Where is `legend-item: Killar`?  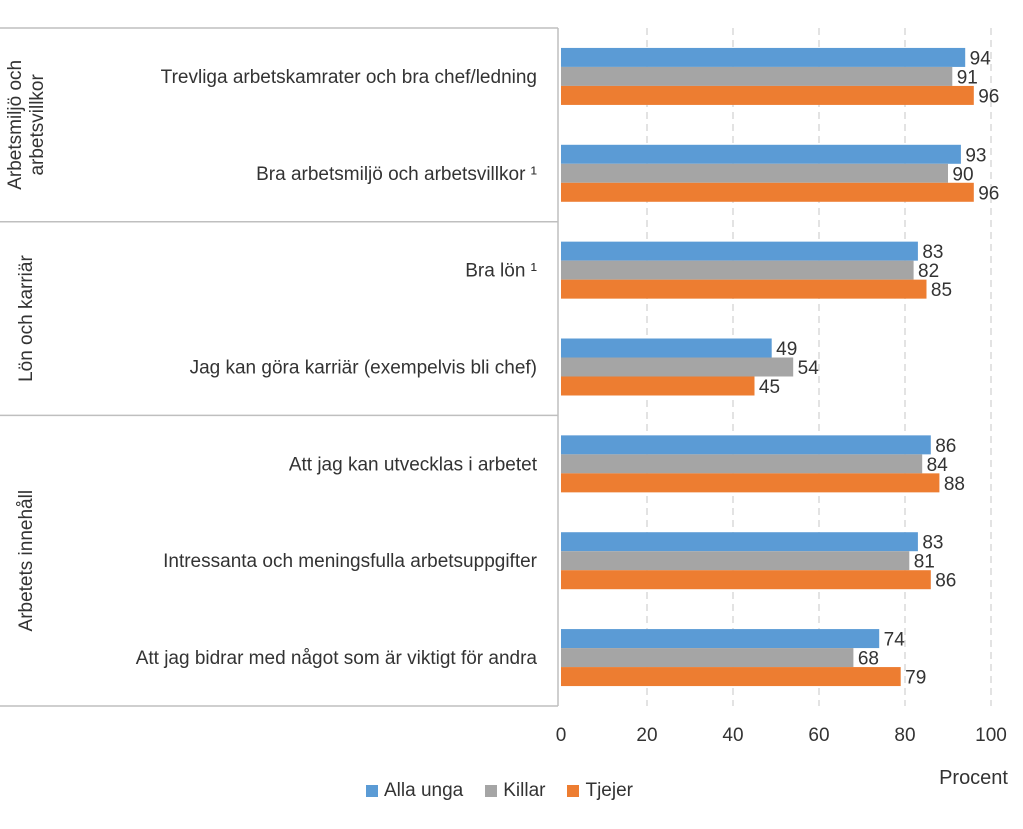 legend-item: Killar is located at coordinates (515, 791).